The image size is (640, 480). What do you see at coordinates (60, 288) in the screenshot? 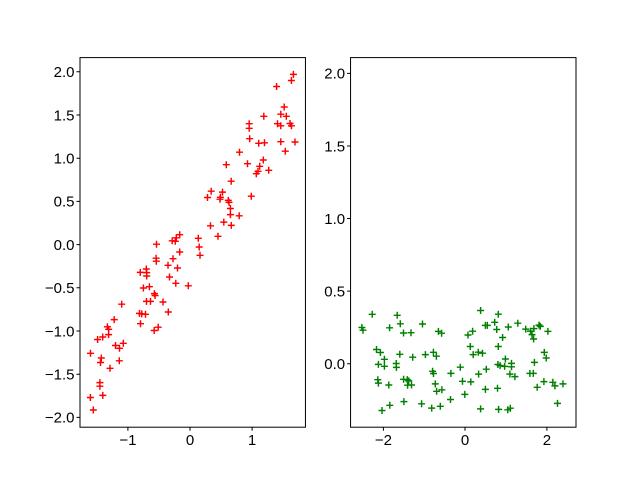
I see `svg-text: −0.5` at bounding box center [60, 288].